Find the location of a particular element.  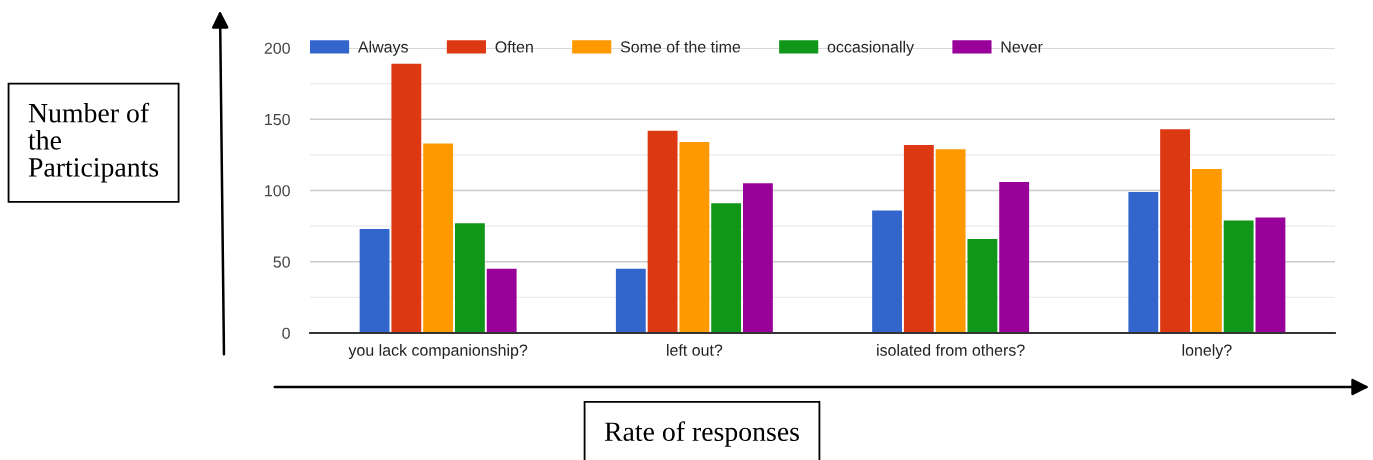

y-axis-title: Number of the Participants is located at coordinates (93, 142).